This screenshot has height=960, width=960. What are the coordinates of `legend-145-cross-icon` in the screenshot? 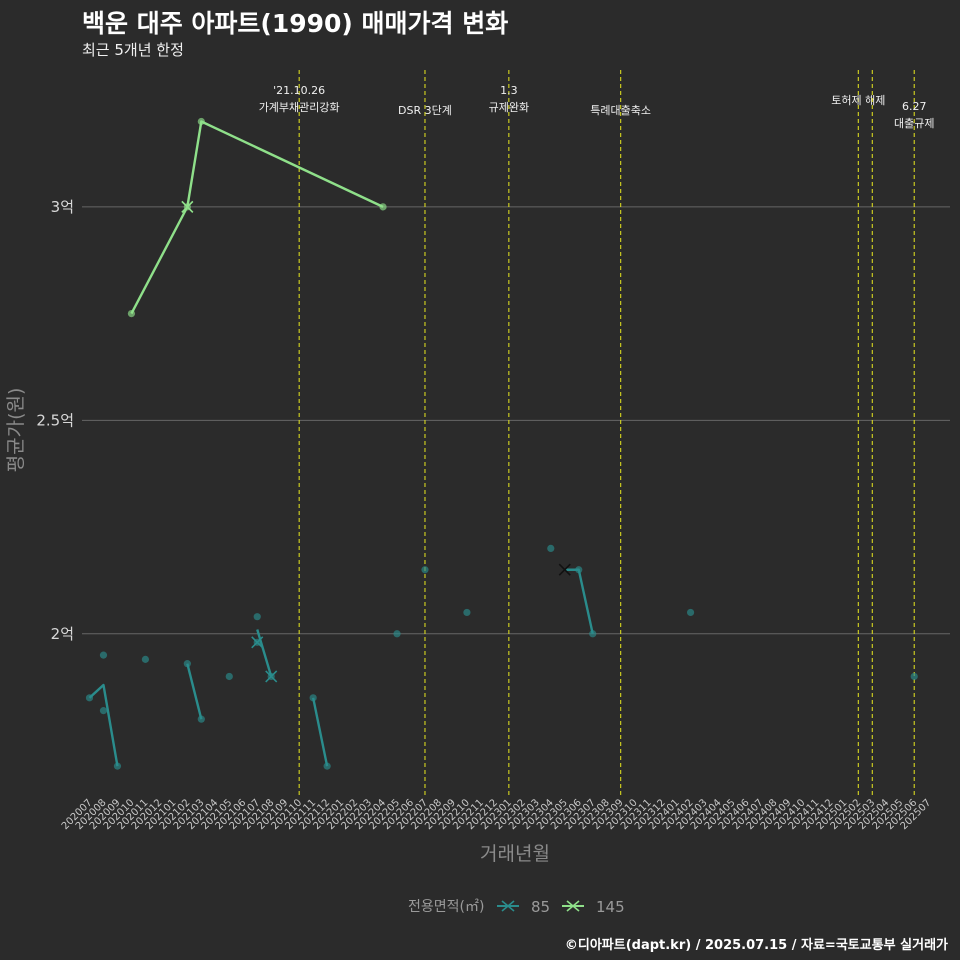 It's located at (573, 906).